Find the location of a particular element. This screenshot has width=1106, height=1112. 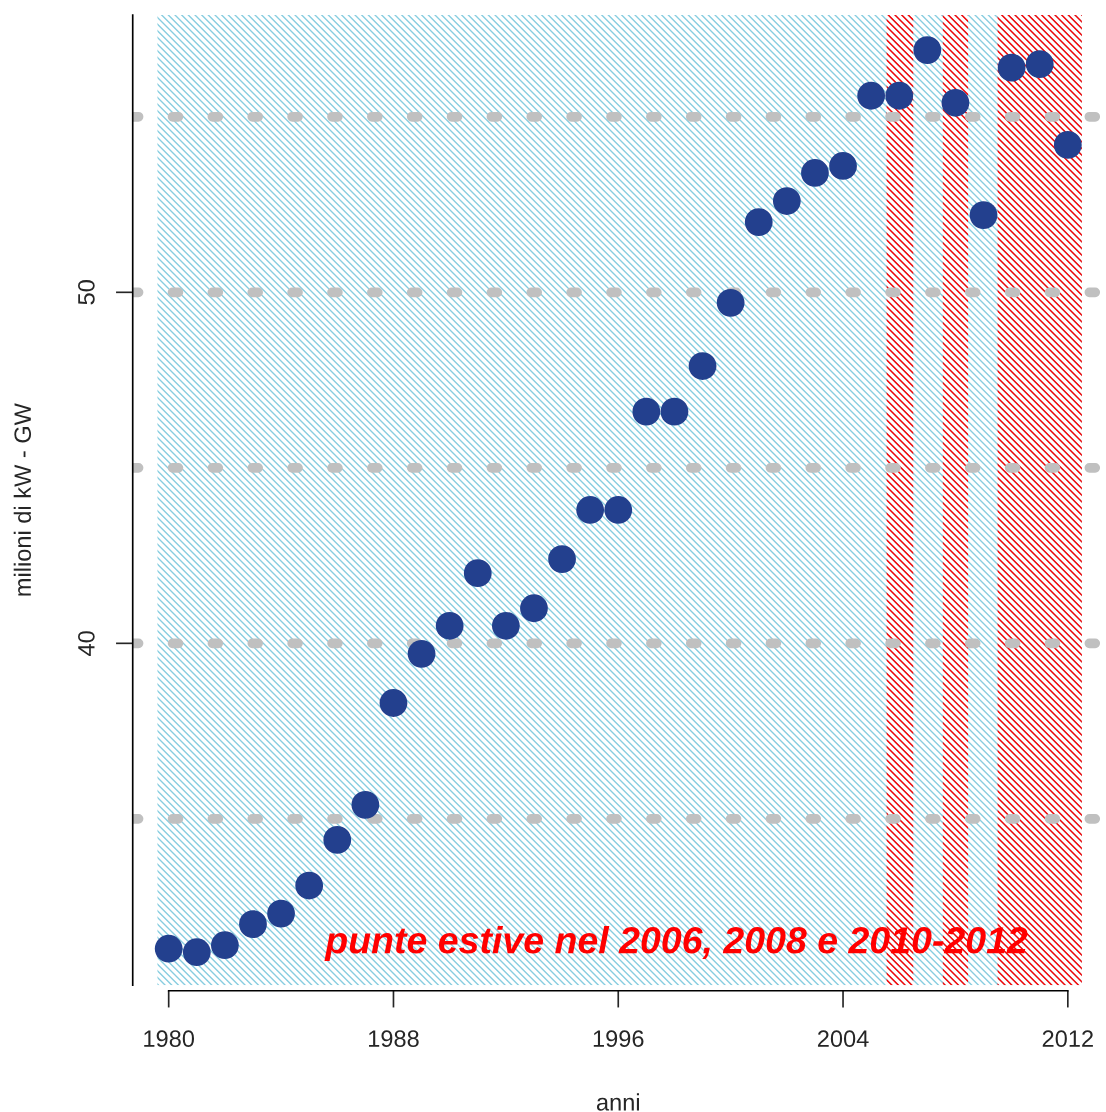

x-tick-label: 1996 is located at coordinates (618, 1039).